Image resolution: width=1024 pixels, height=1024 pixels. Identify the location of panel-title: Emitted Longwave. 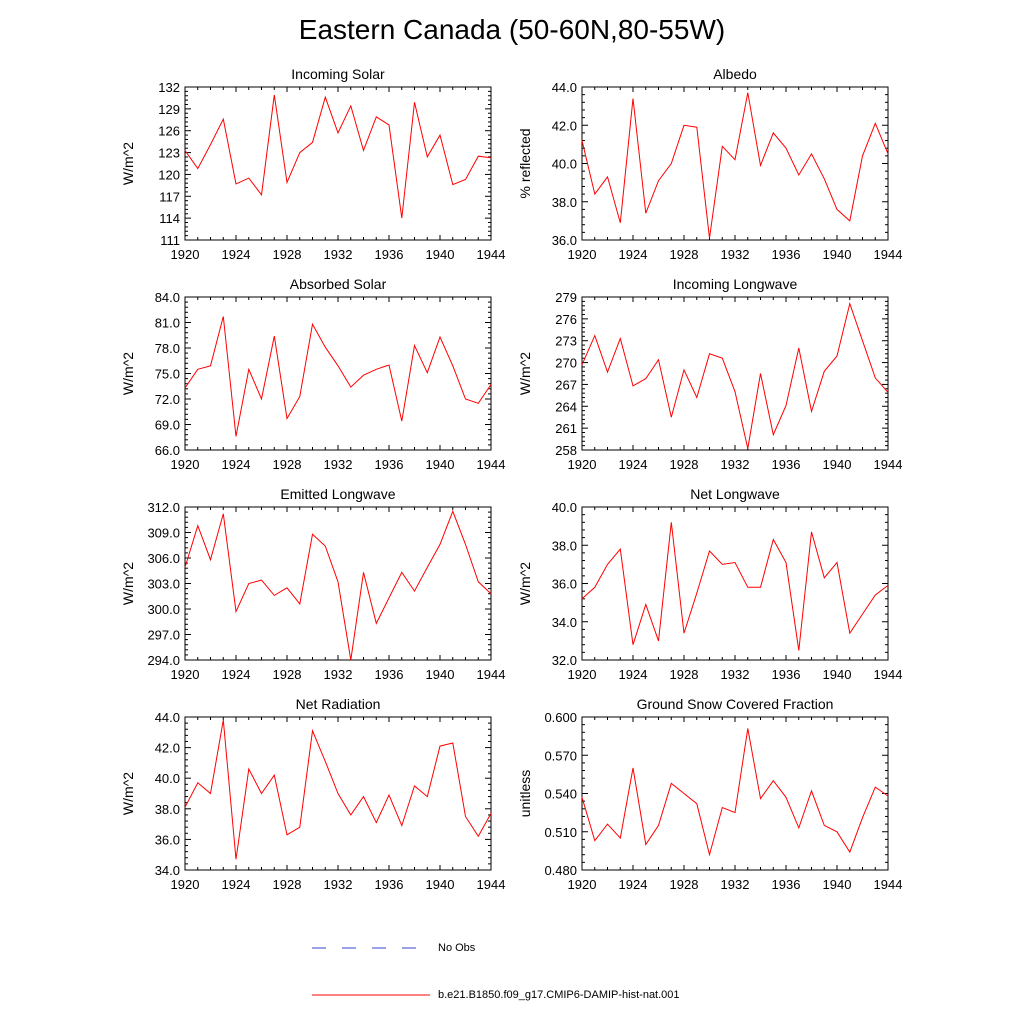
(337, 494).